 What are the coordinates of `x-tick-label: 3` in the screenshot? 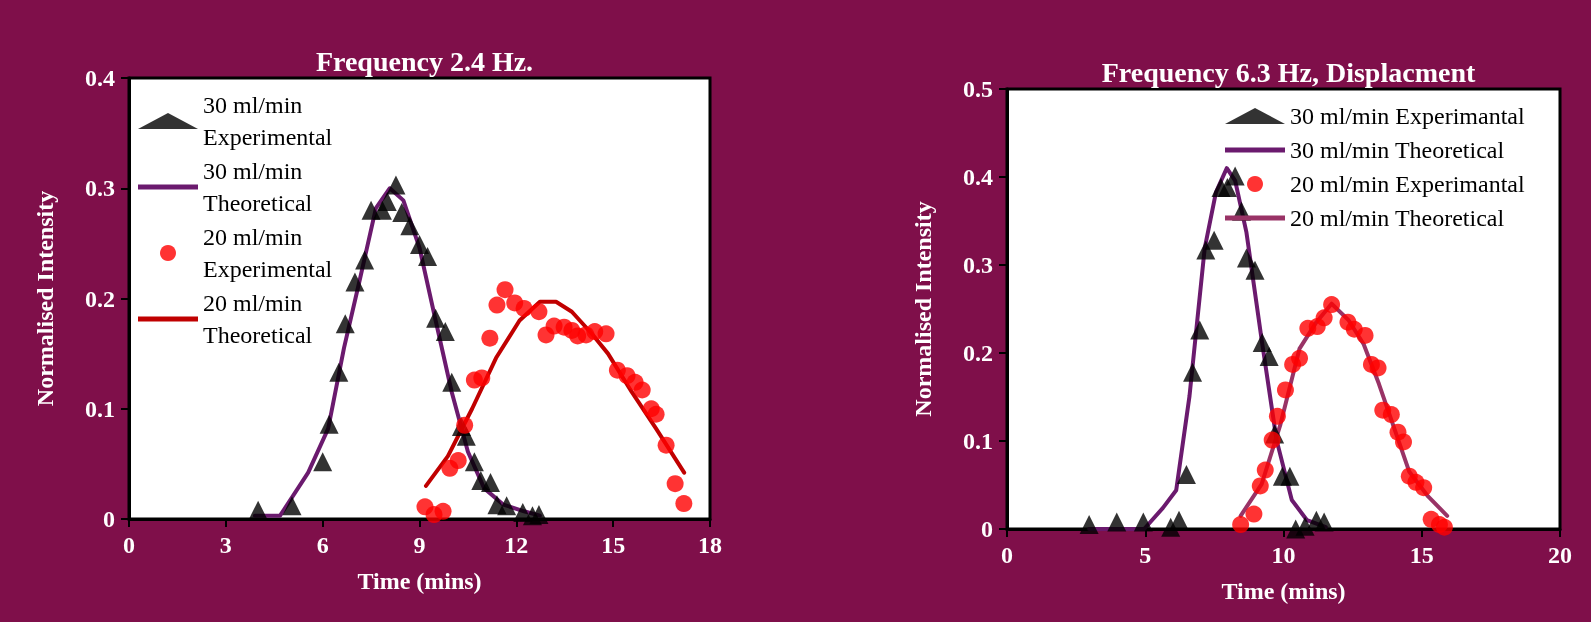 It's located at (225, 545).